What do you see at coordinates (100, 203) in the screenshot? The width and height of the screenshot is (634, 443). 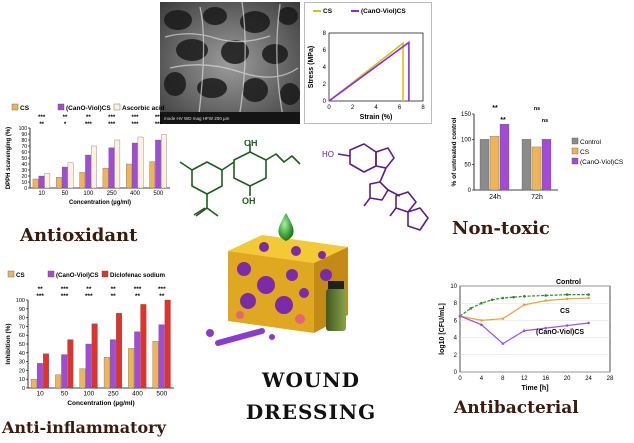 I see `x-axis-label: Concentration (µg/ml)` at bounding box center [100, 203].